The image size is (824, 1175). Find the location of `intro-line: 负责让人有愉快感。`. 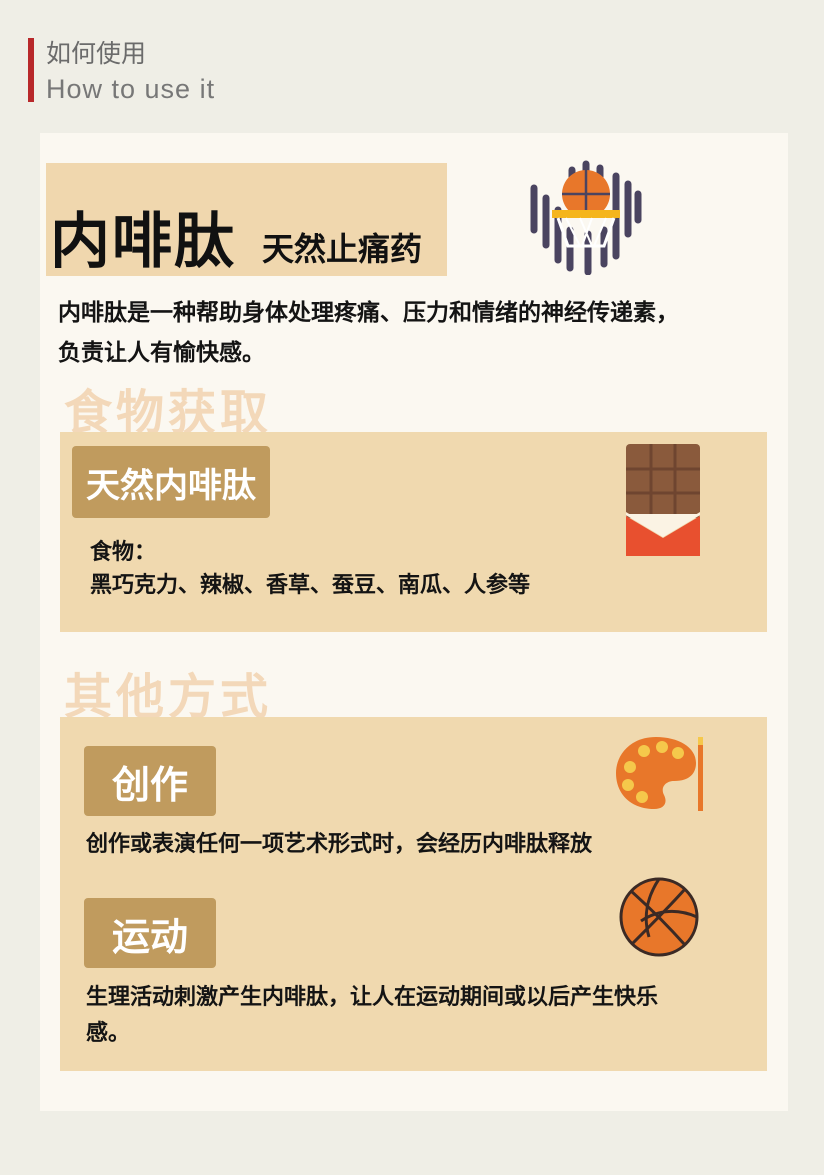

intro-line: 负责让人有愉快感。 is located at coordinates (161, 352).